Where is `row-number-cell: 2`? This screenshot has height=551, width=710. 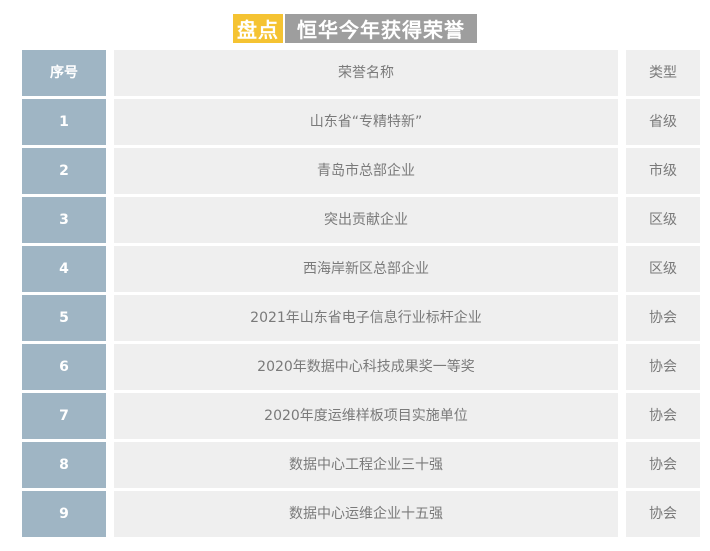
row-number-cell: 2 is located at coordinates (64, 171).